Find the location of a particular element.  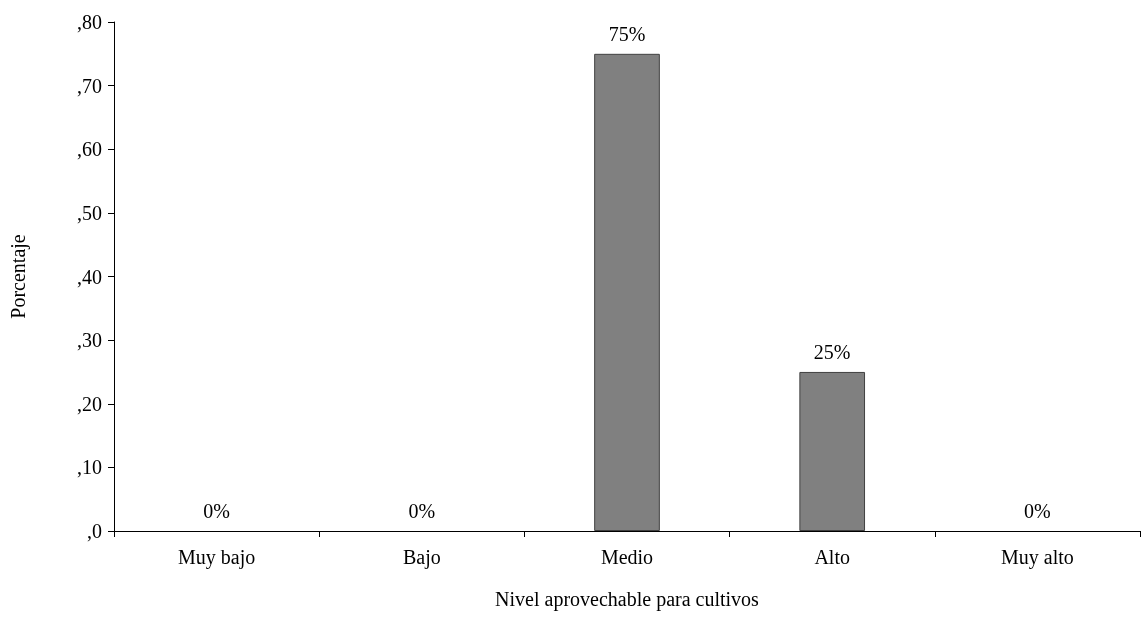

y-tick-label: ,40 is located at coordinates (89, 276).